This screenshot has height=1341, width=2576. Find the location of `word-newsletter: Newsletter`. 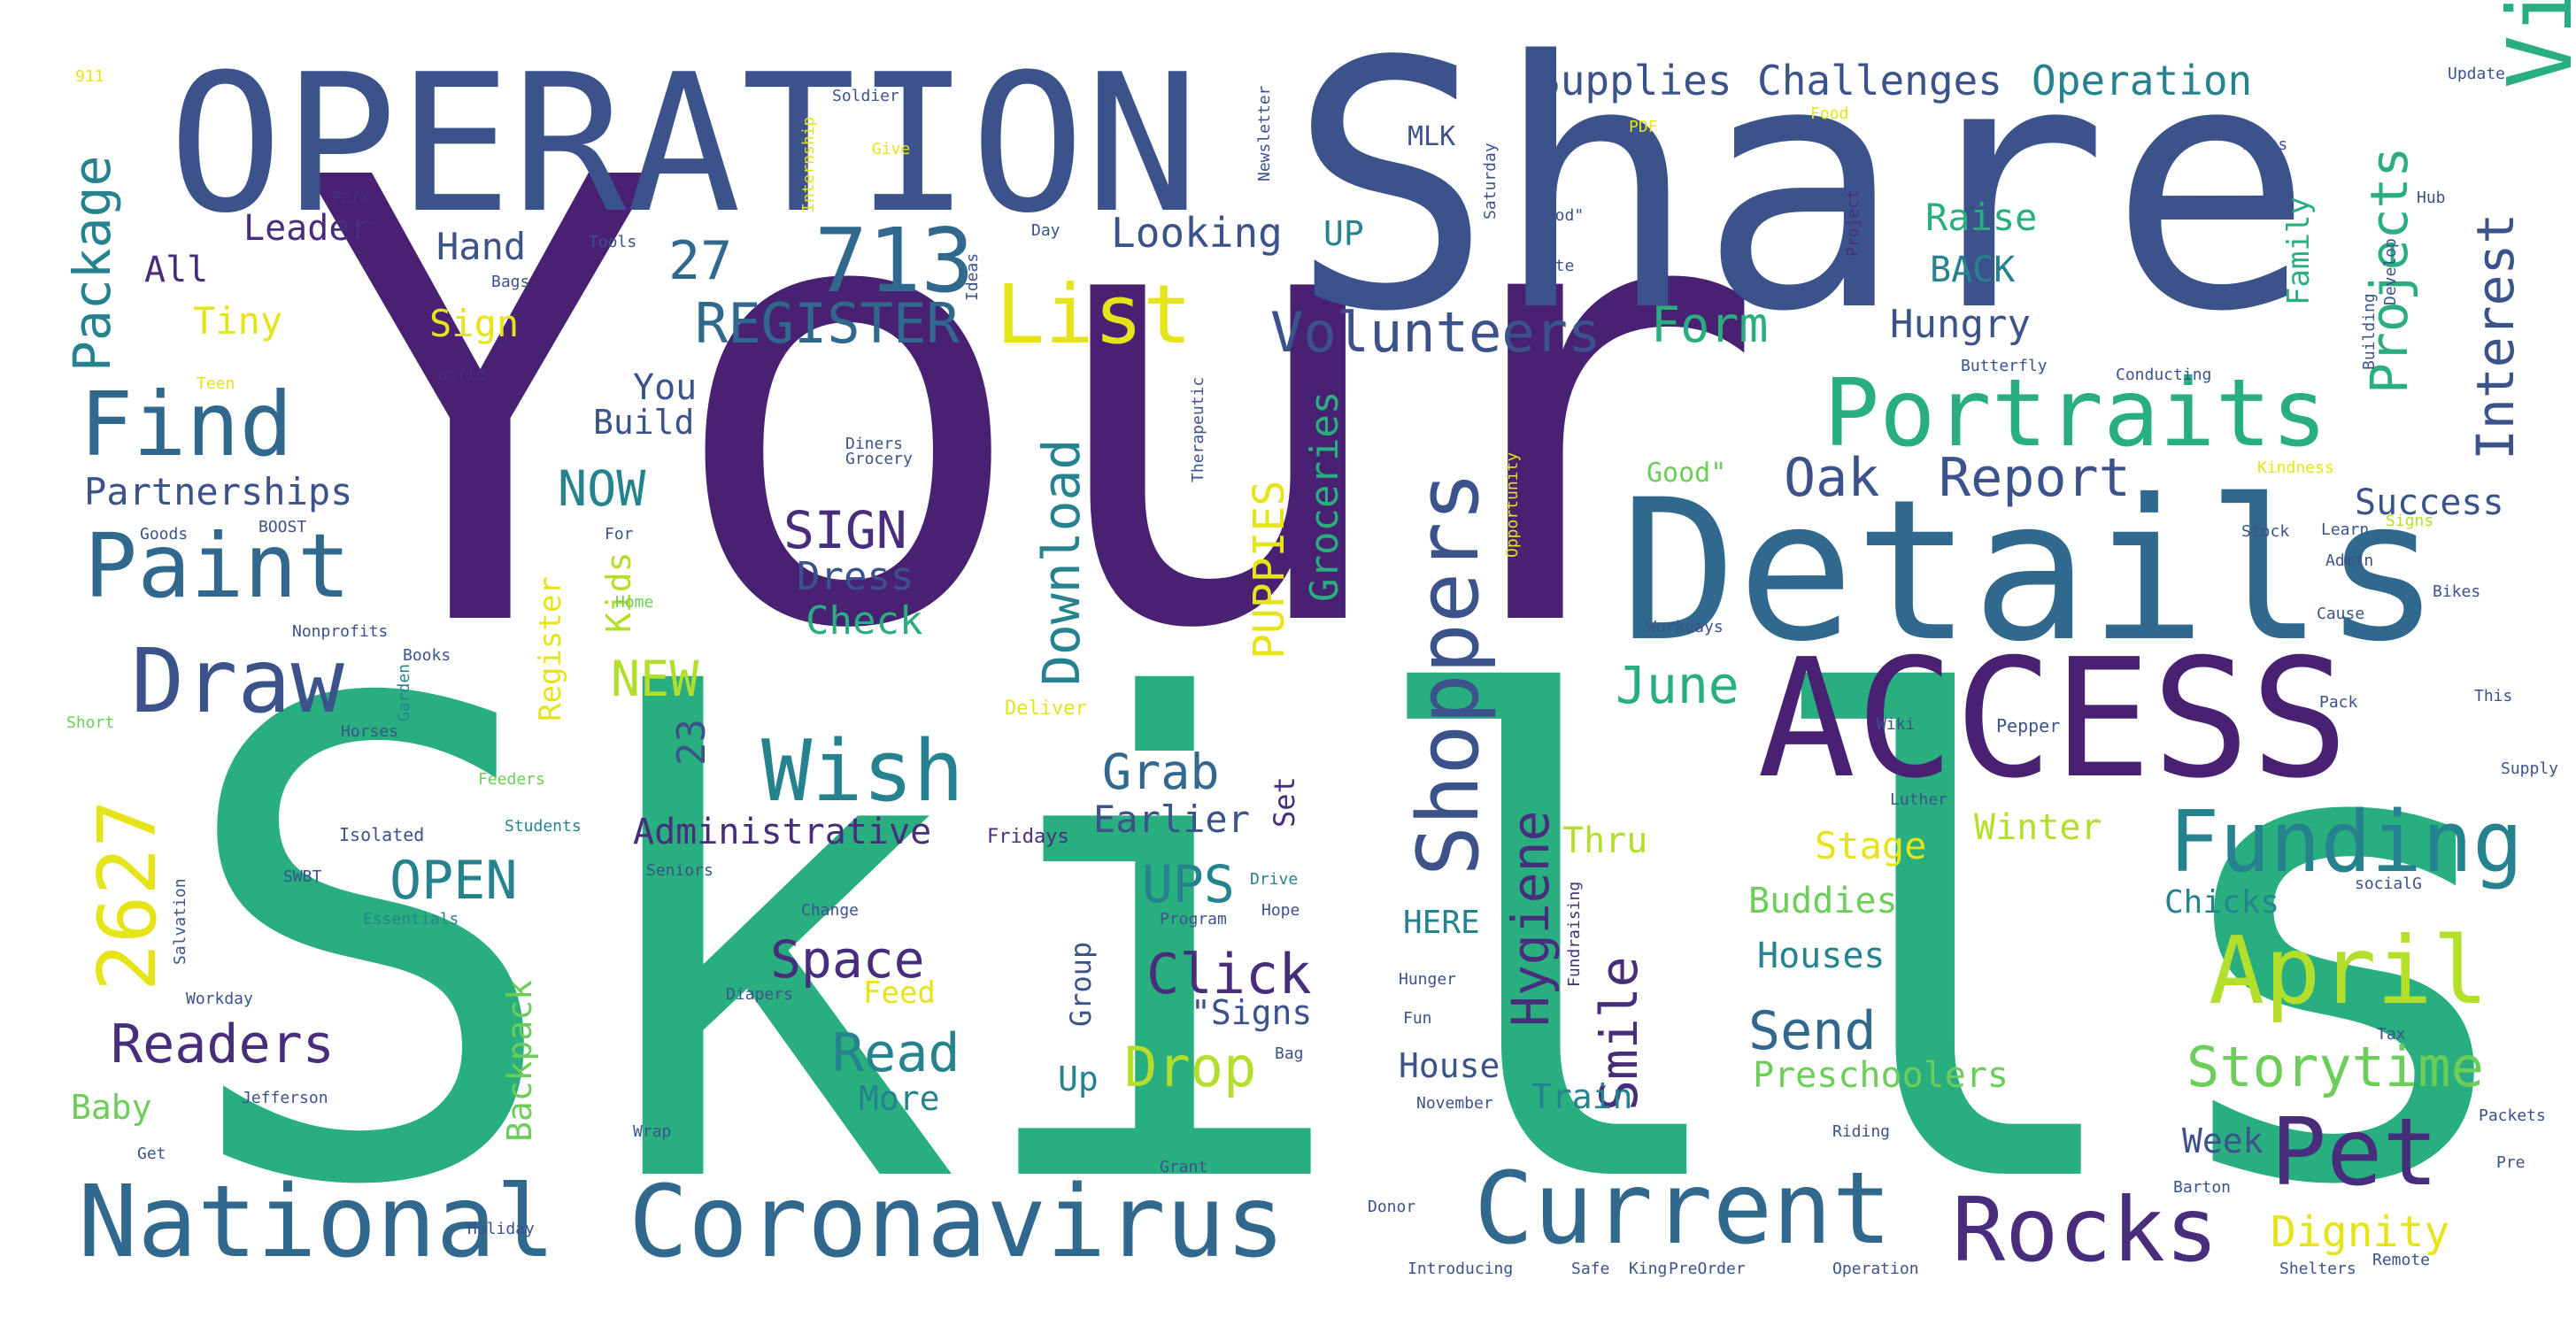

word-newsletter: Newsletter is located at coordinates (1264, 133).